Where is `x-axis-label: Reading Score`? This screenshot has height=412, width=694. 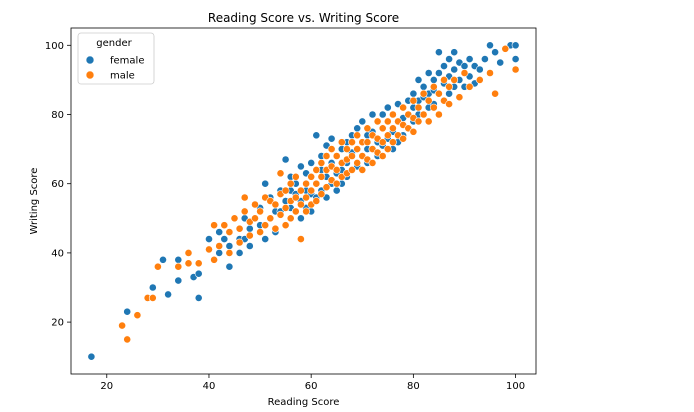 x-axis-label: Reading Score is located at coordinates (304, 402).